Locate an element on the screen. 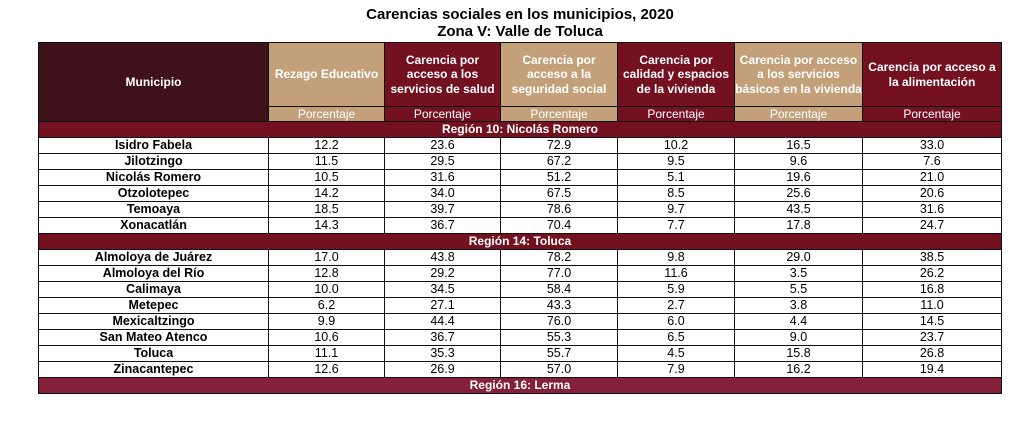 The width and height of the screenshot is (1024, 425). value-cell: 67.5 is located at coordinates (559, 193).